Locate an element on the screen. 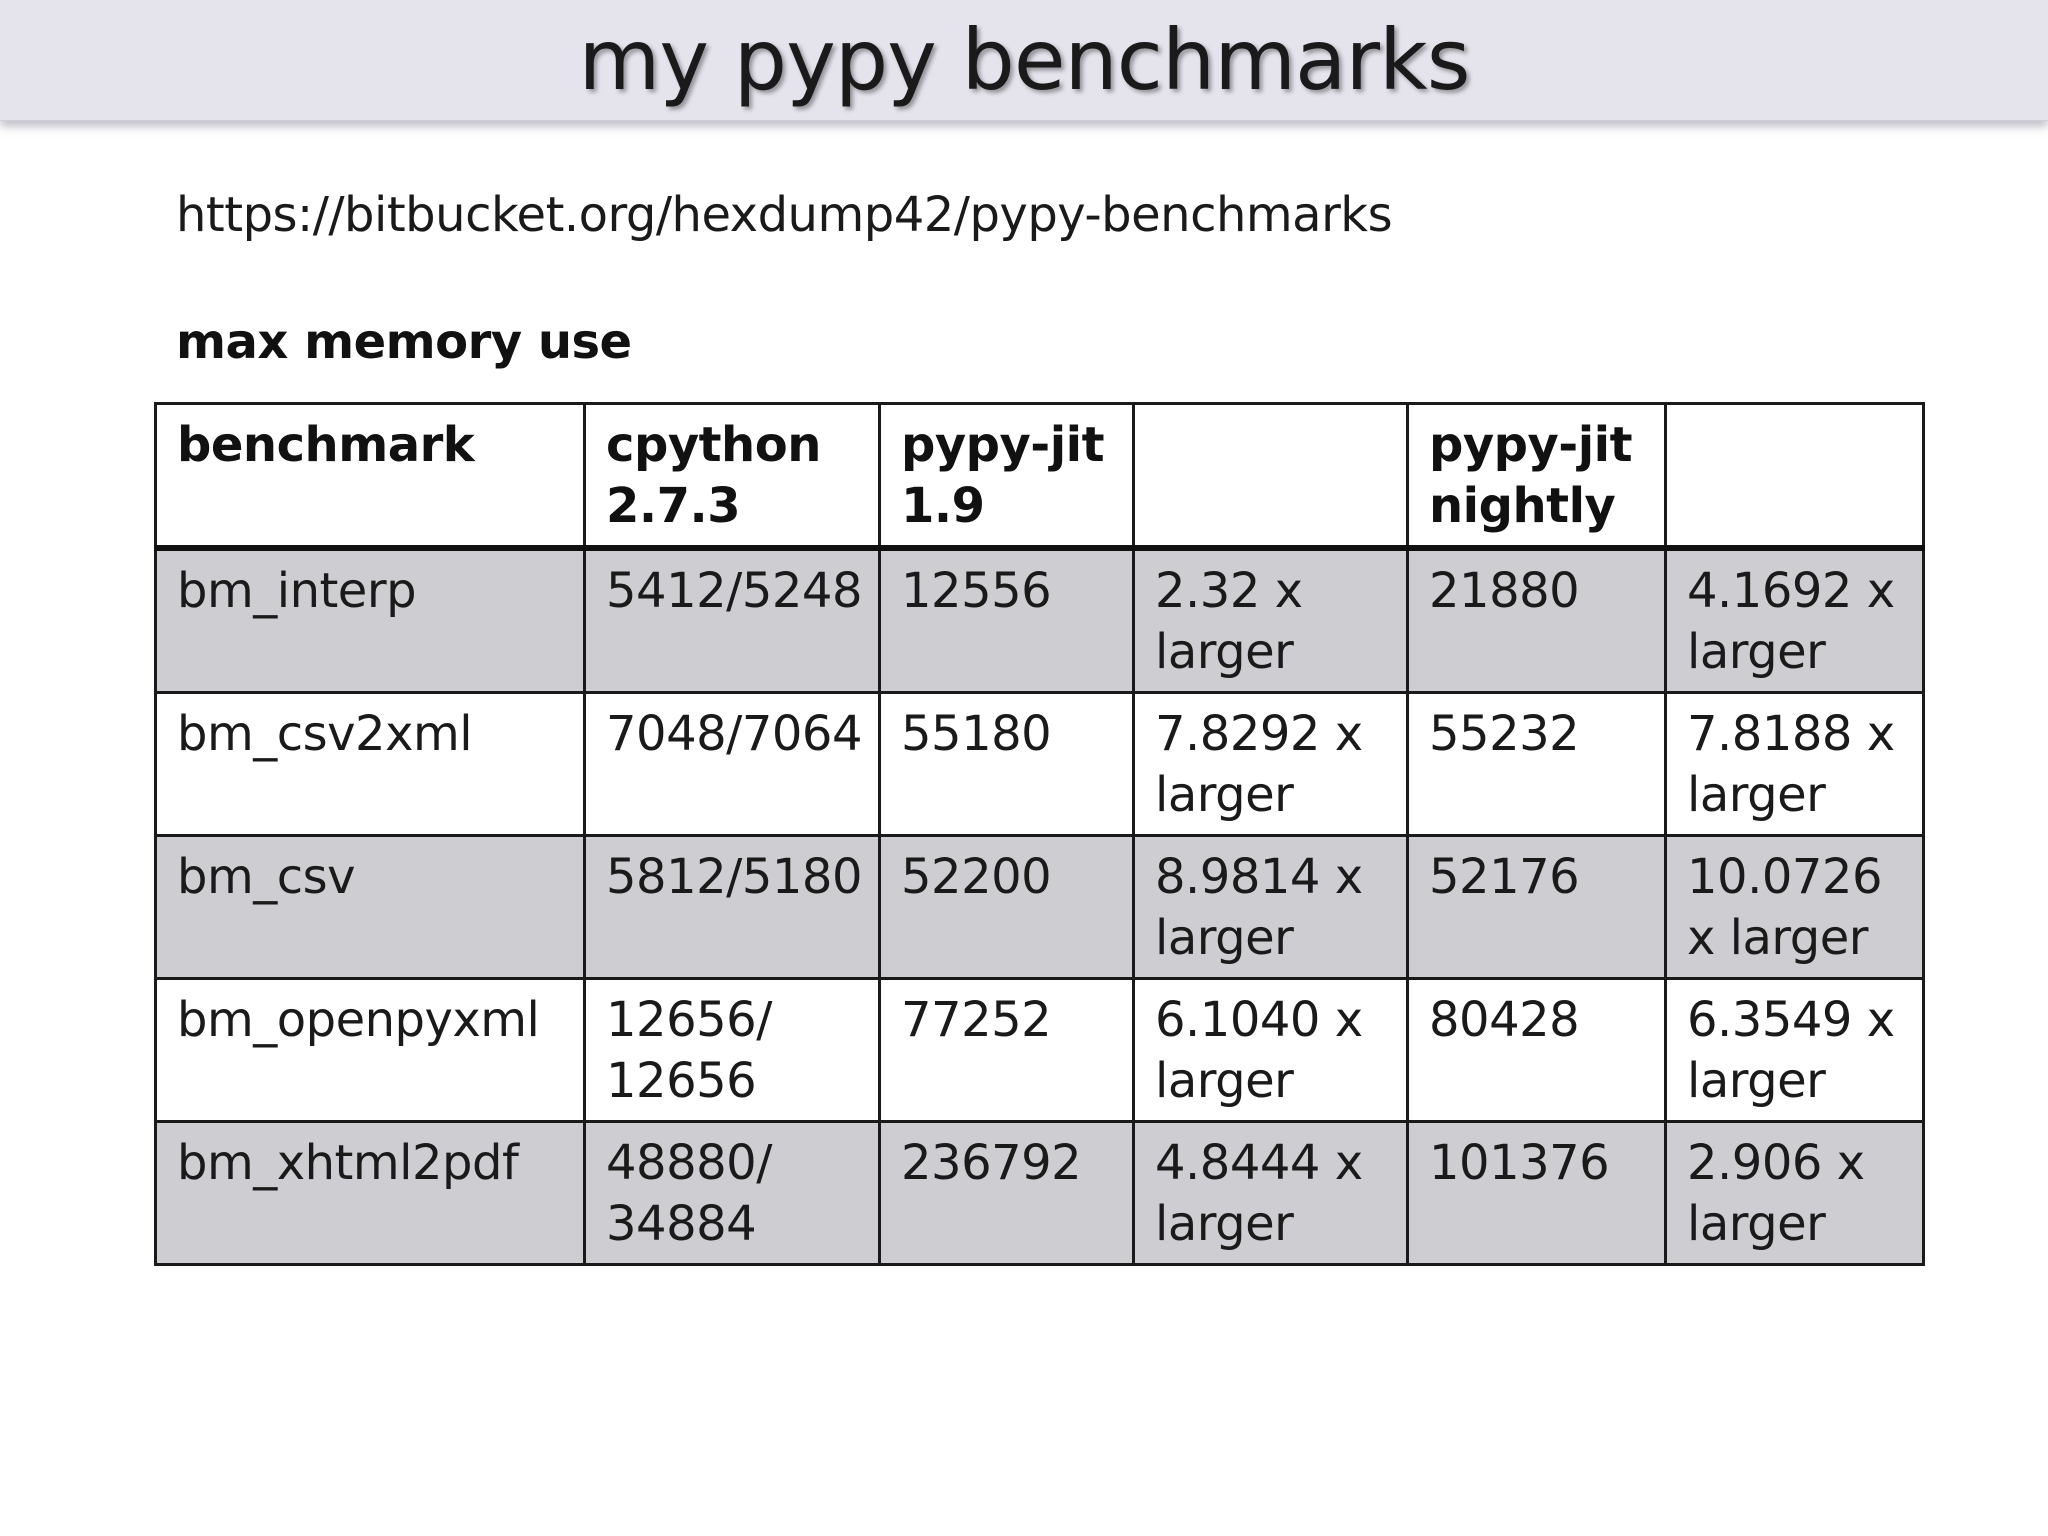  cell-pypy-jit-1-9: 236792 is located at coordinates (1006, 1193).